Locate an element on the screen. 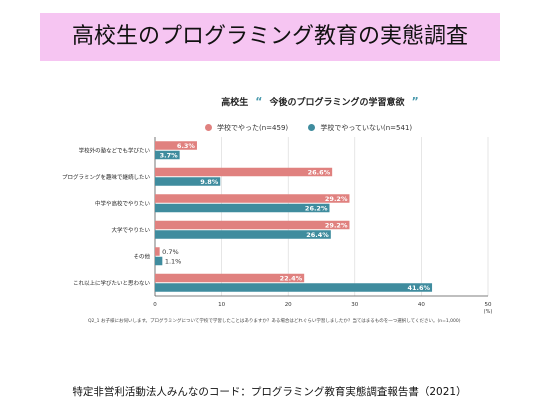  chart-legend: 学校でやった(n=459) 学校でやっていない(n=541) is located at coordinates (317, 128).